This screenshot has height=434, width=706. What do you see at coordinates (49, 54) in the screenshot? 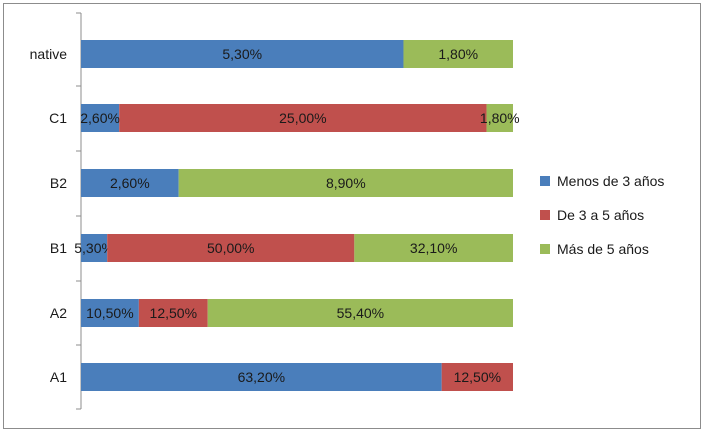
I see `category-label-native: native` at bounding box center [49, 54].